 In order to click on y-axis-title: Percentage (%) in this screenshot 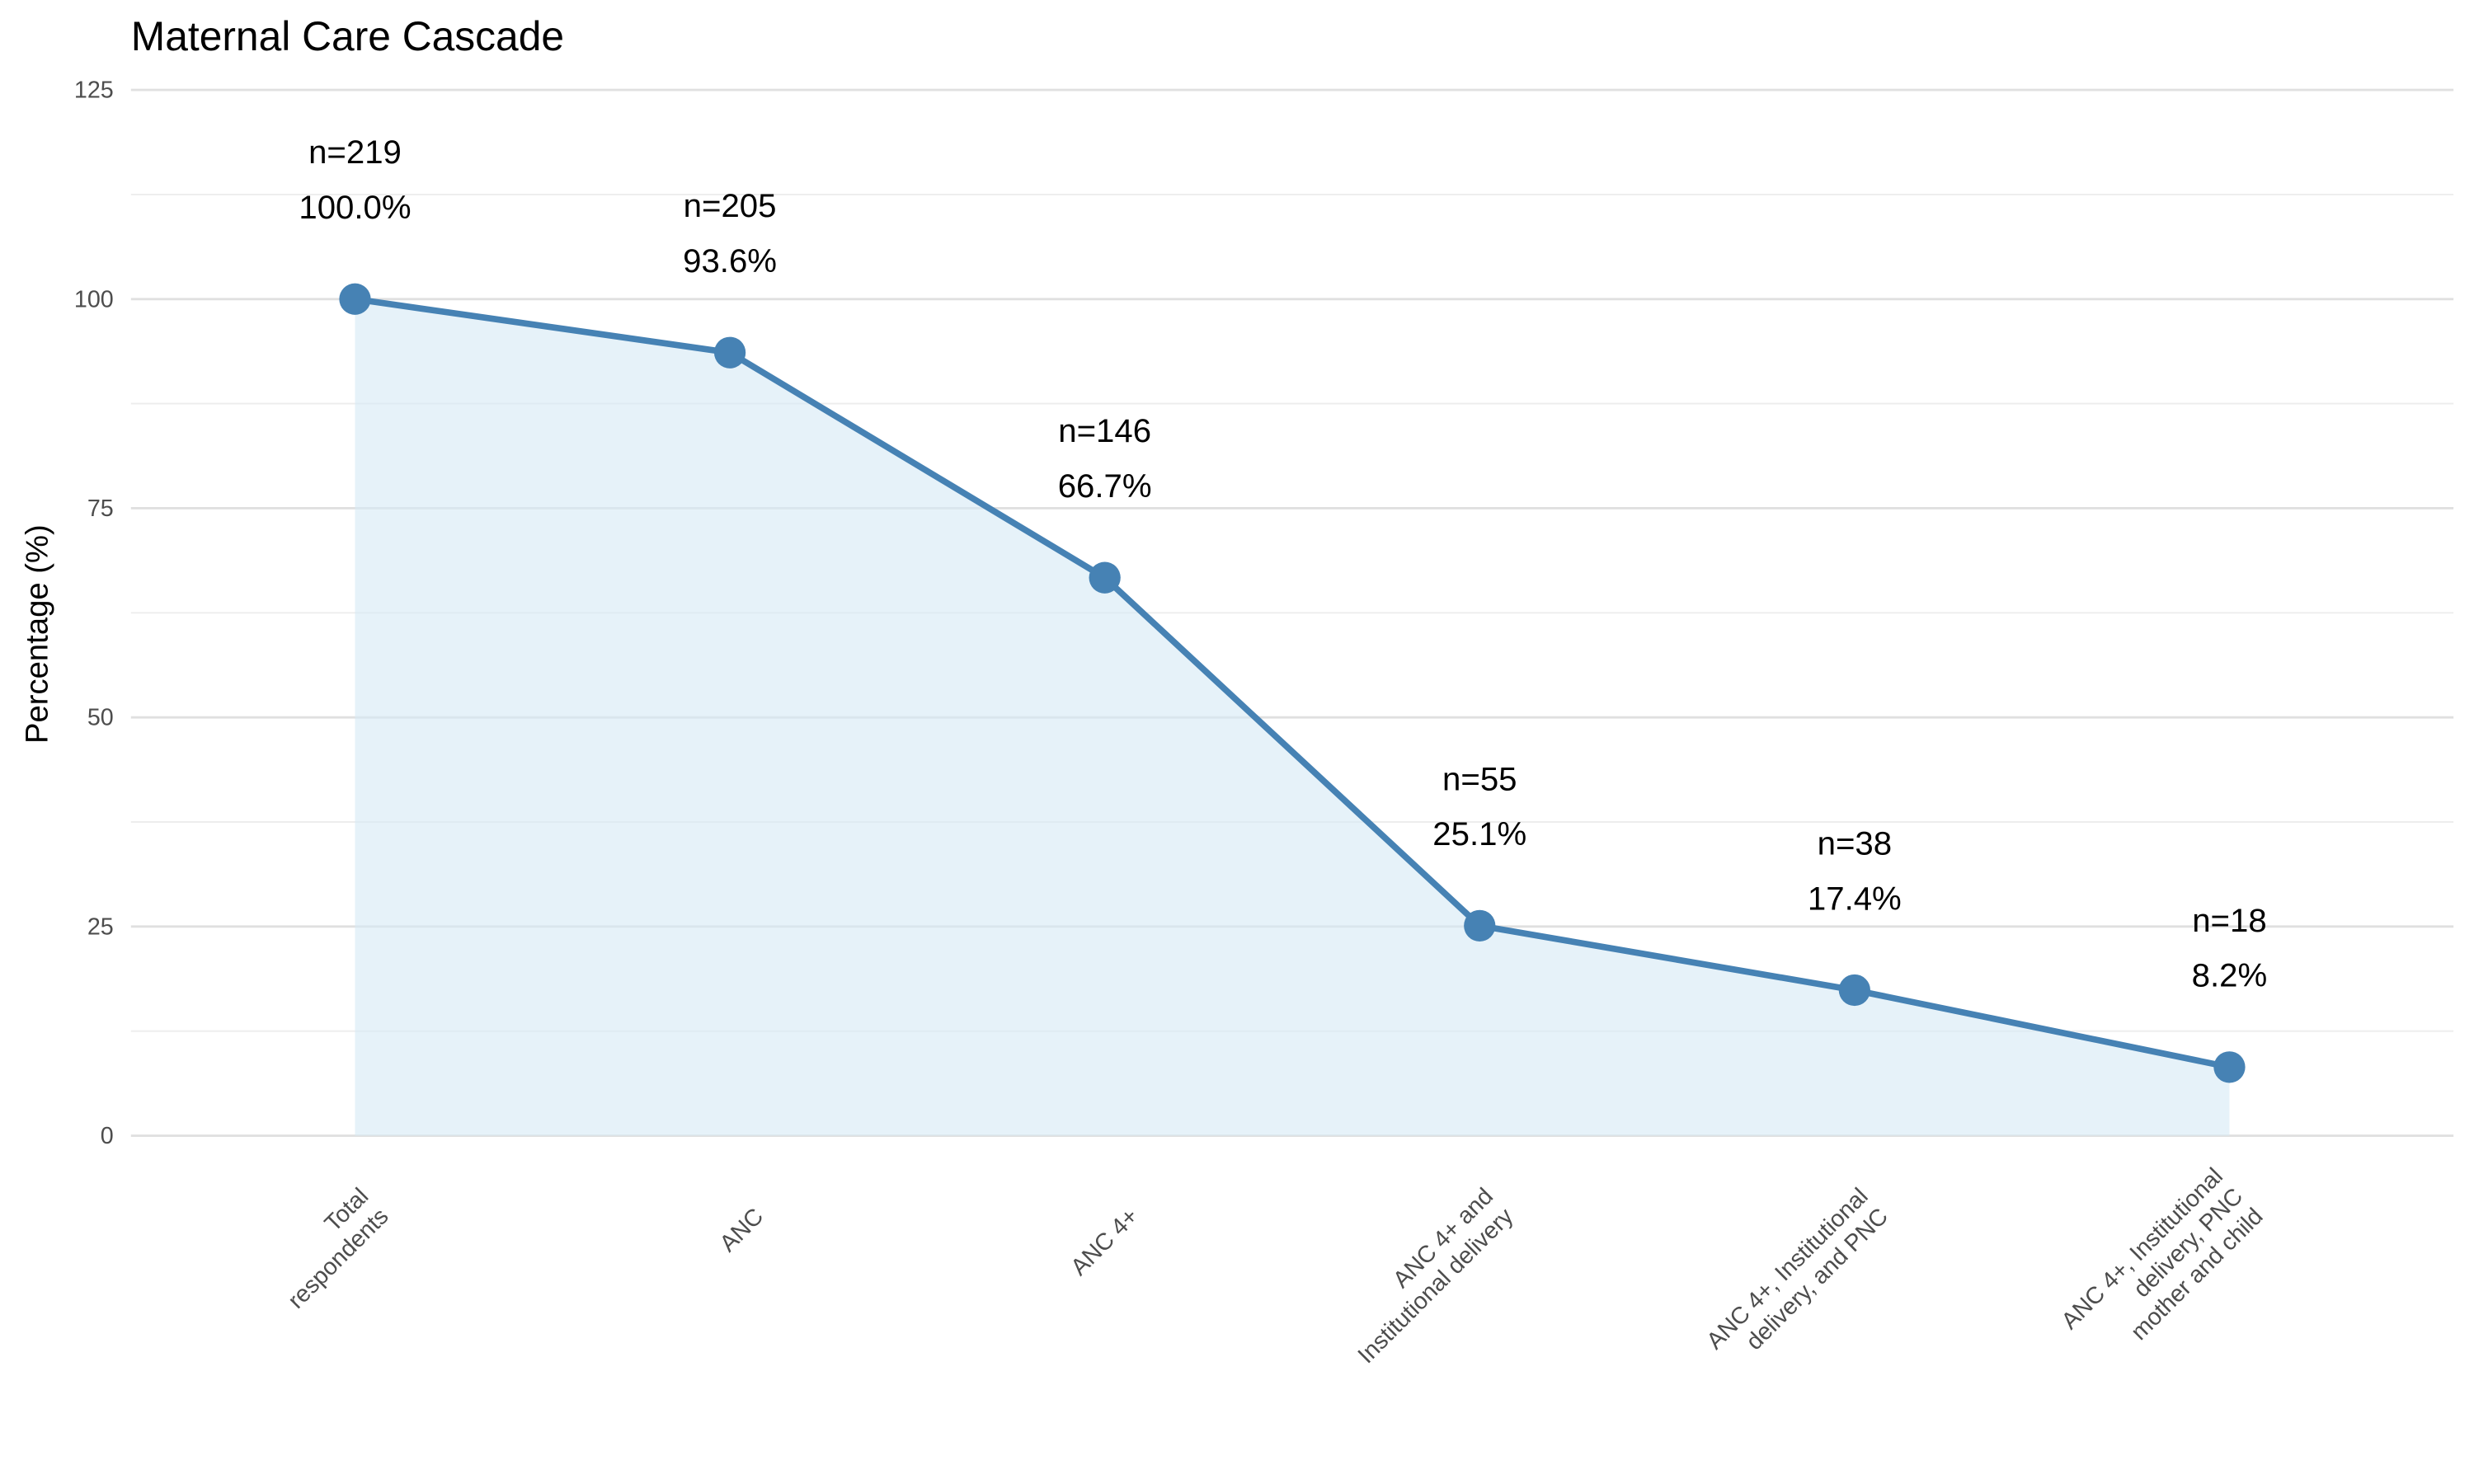, I will do `click(36, 634)`.